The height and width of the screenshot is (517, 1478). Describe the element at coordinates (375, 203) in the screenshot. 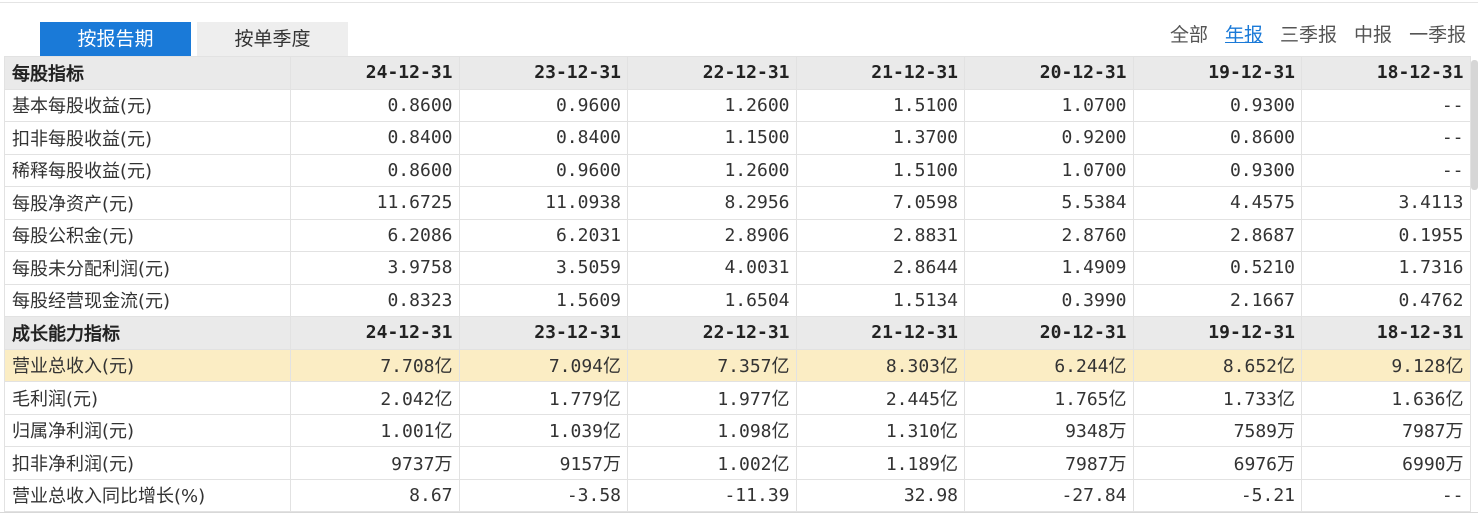

I see `table-cell: 11.6725` at that location.